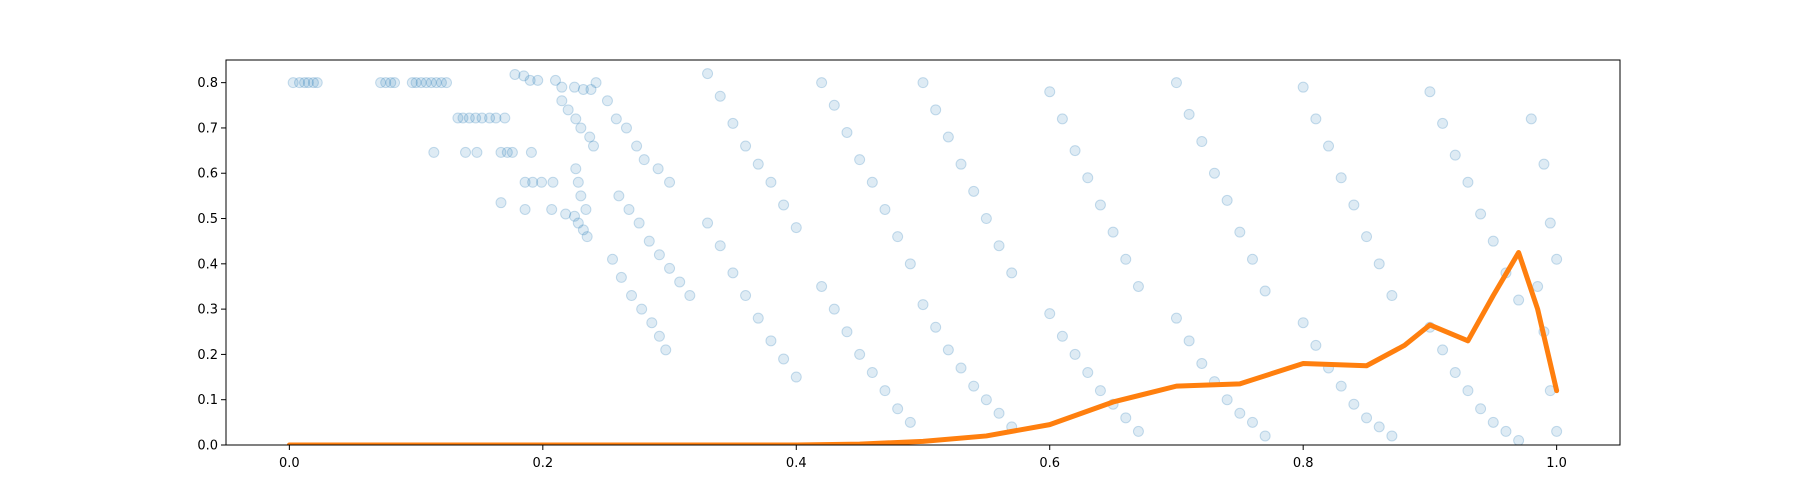 The width and height of the screenshot is (1800, 500). I want to click on x-tick-label: 0.2, so click(542, 463).